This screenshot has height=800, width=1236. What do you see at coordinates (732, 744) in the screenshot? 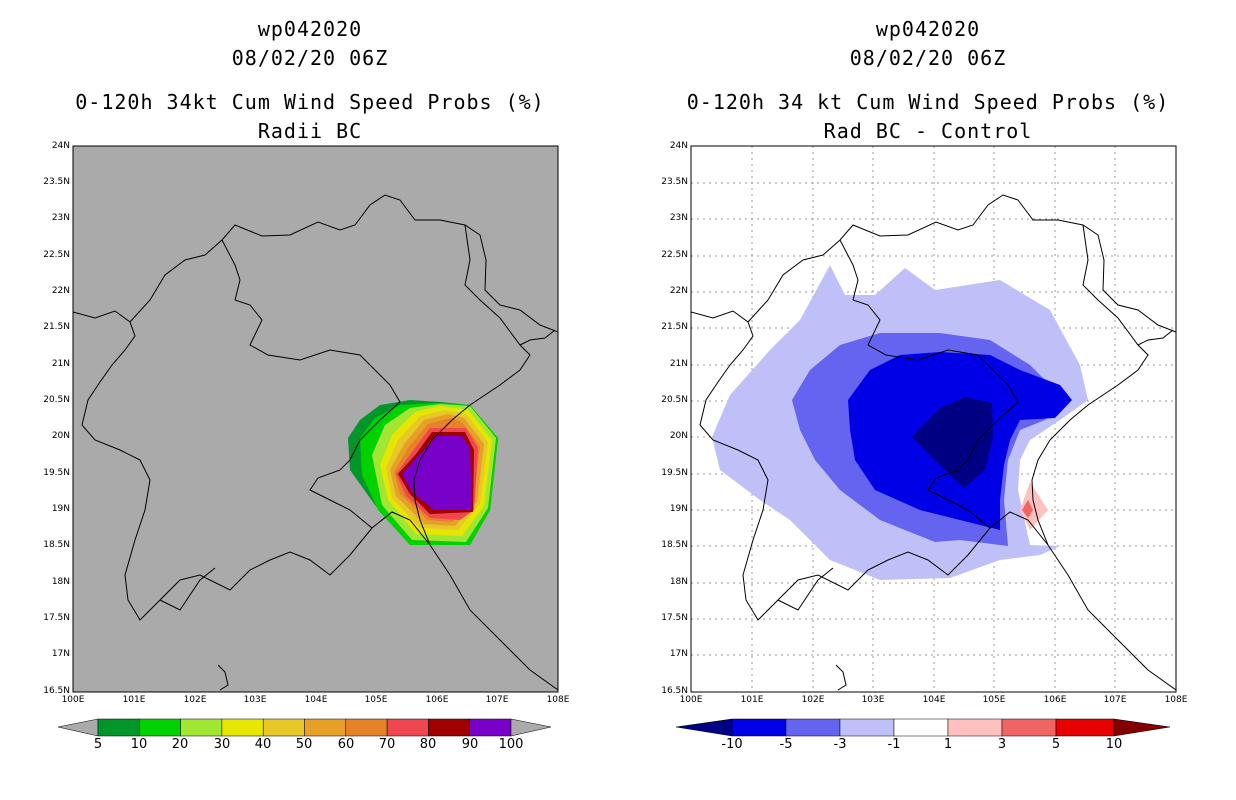
I see `colorbar-label: -10` at bounding box center [732, 744].